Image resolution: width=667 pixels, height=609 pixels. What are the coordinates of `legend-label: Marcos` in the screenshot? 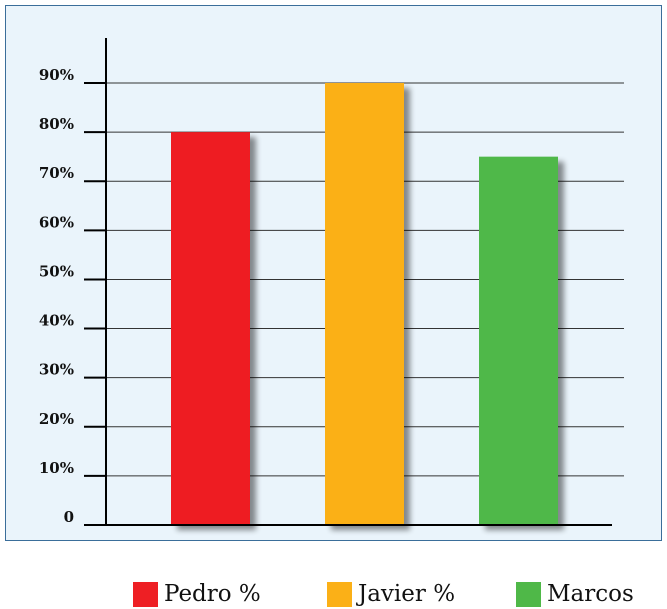 It's located at (590, 594).